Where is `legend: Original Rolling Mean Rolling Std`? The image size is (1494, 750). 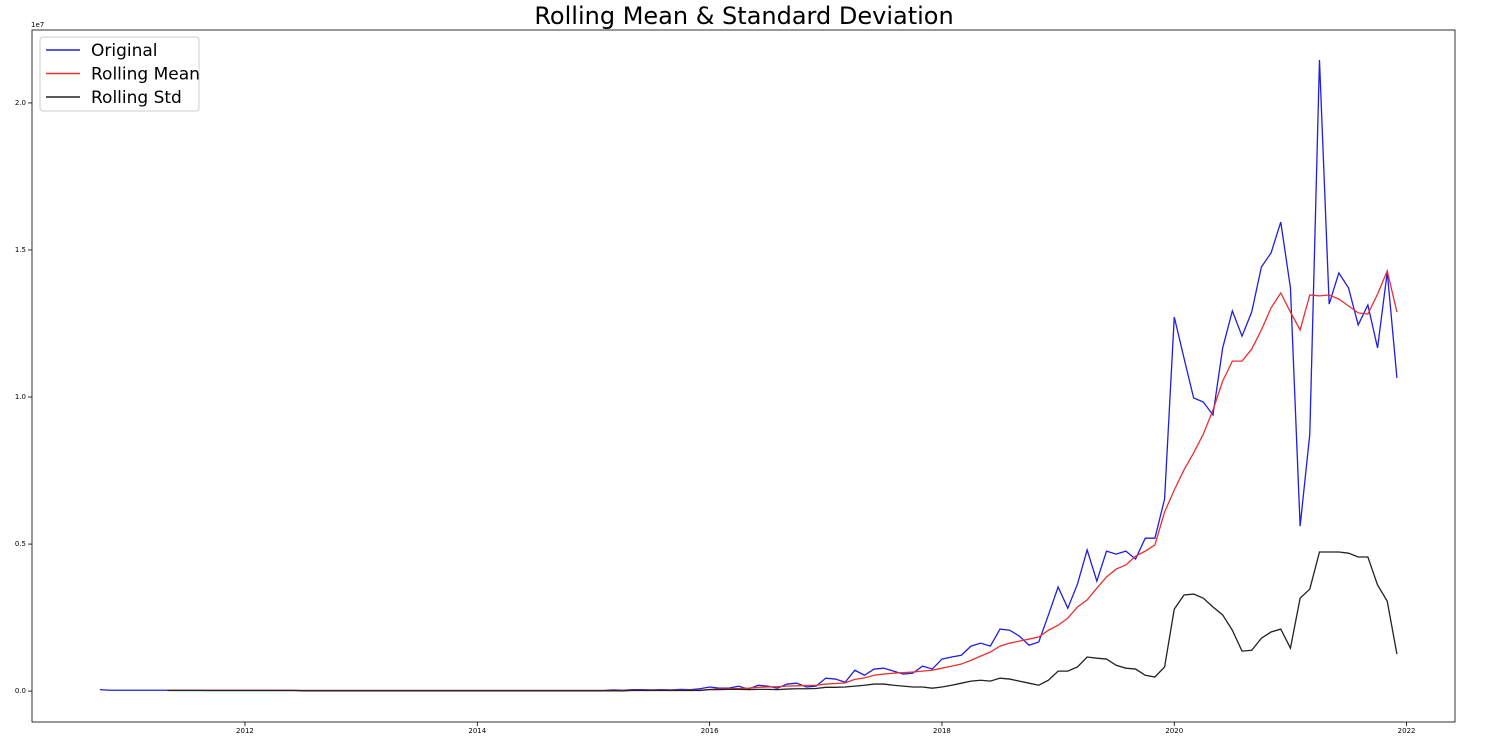
legend: Original Rolling Mean Rolling Std is located at coordinates (119, 74).